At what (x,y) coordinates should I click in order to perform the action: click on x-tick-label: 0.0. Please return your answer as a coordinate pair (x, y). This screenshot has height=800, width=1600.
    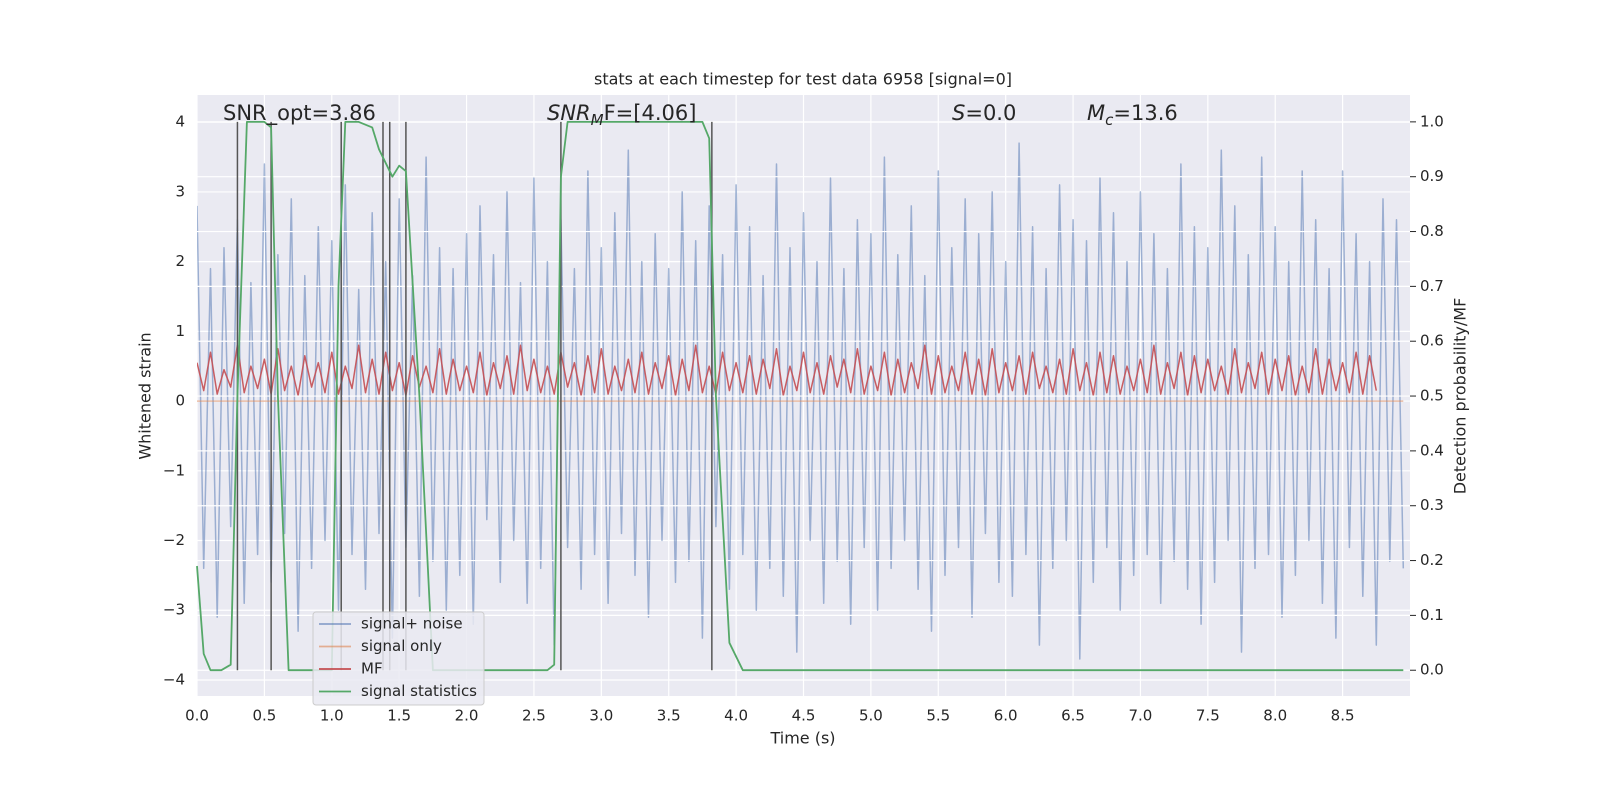
    Looking at the image, I should click on (197, 716).